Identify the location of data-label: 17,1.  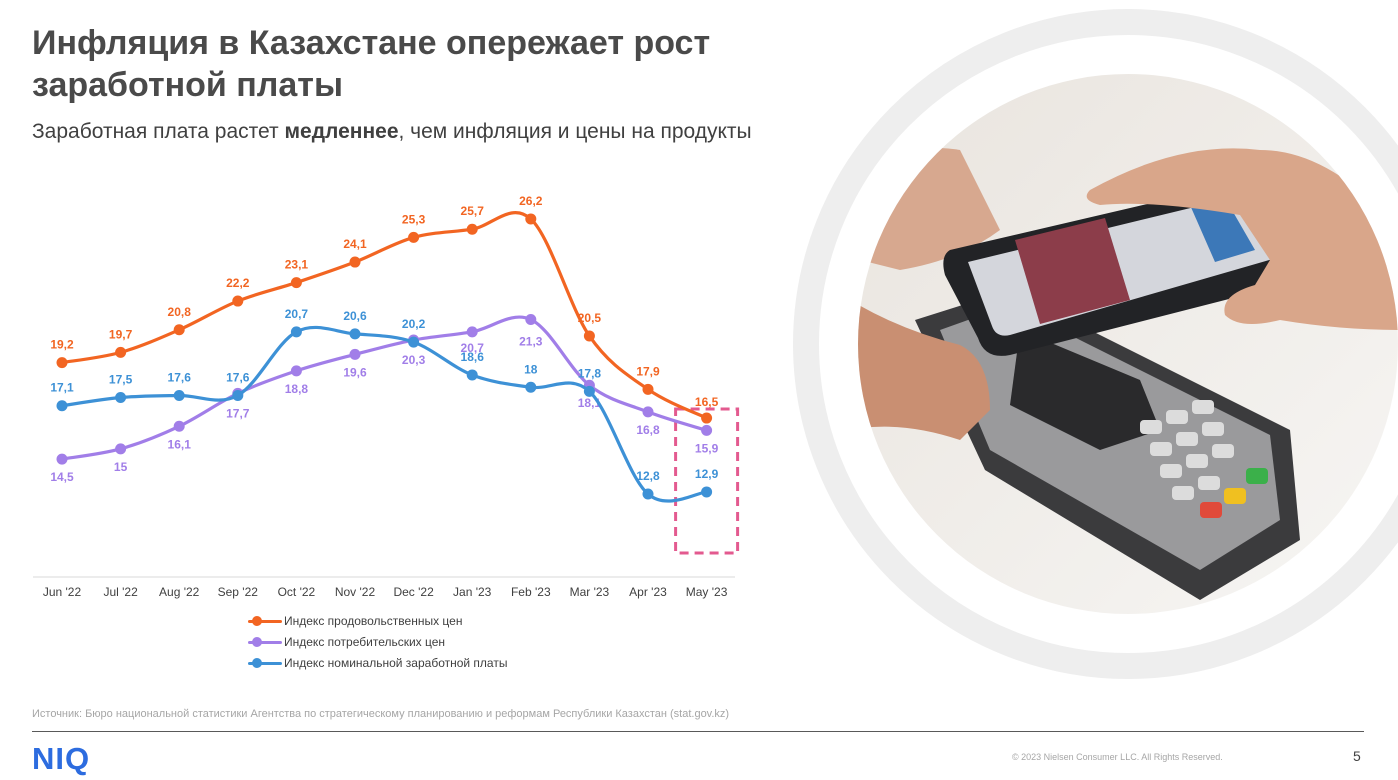
(62, 388).